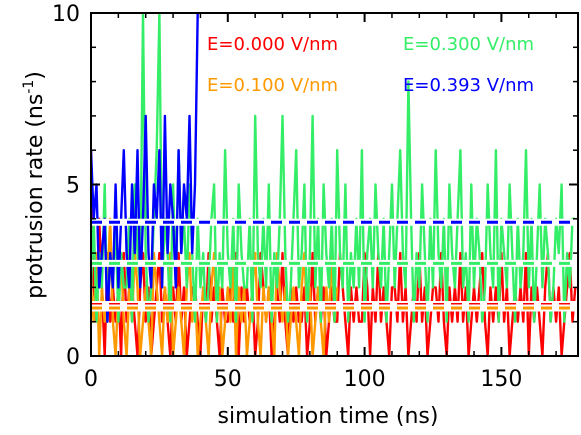 The width and height of the screenshot is (581, 435). What do you see at coordinates (29, 87) in the screenshot?
I see `y-axis-label-sup: -1` at bounding box center [29, 87].